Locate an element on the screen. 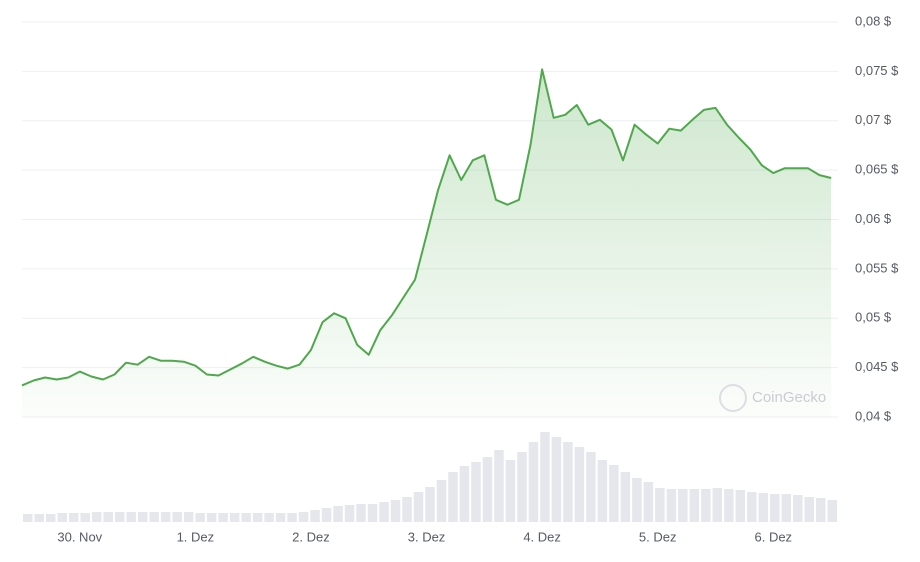  x-tick-label: 4. Dez is located at coordinates (542, 536).